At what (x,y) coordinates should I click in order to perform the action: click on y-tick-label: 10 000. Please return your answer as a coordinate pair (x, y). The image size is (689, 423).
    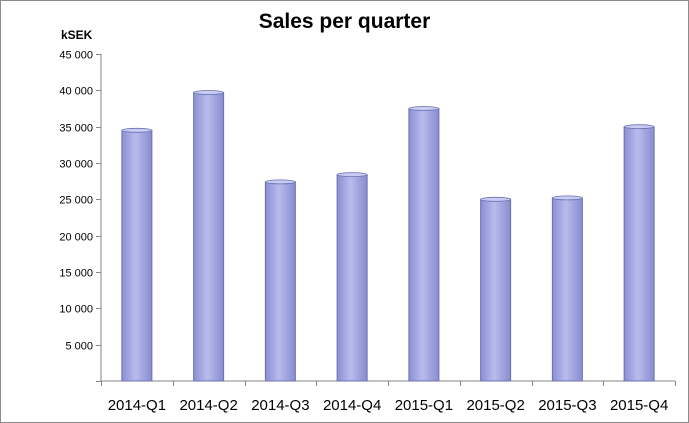
    Looking at the image, I should click on (76, 310).